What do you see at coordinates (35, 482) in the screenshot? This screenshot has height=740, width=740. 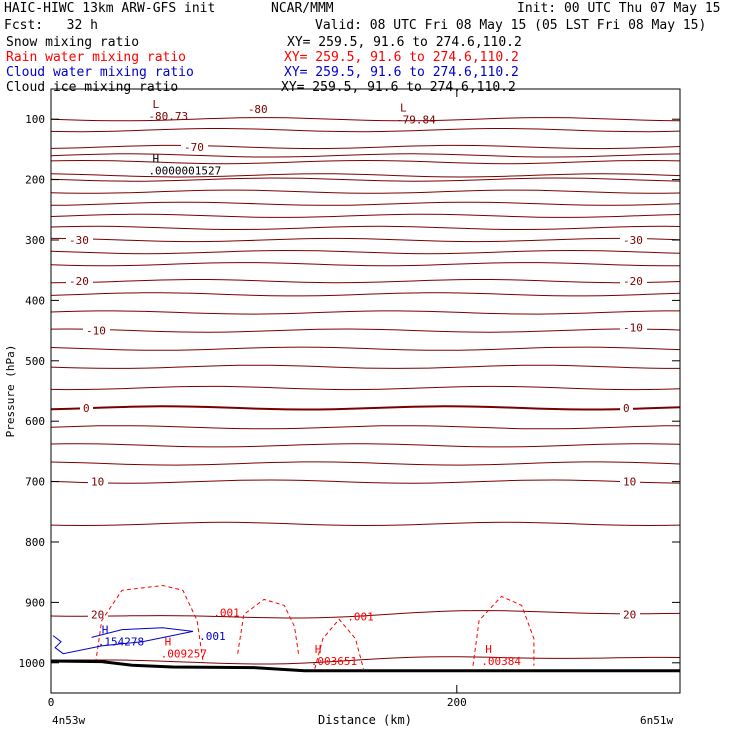 I see `y-tick-label: 700` at bounding box center [35, 482].